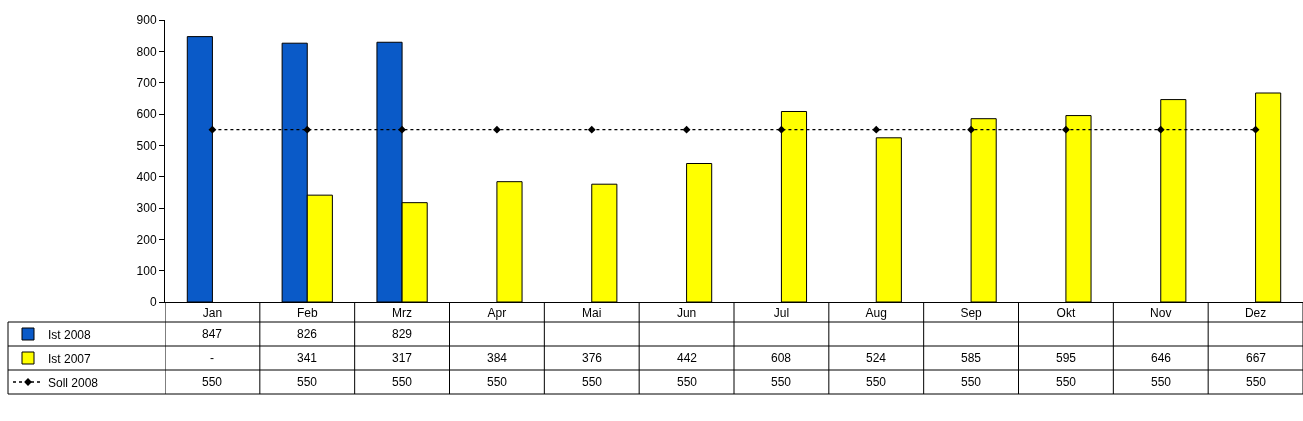  Describe the element at coordinates (686, 313) in the screenshot. I see `x-tick-label: Jun` at that location.